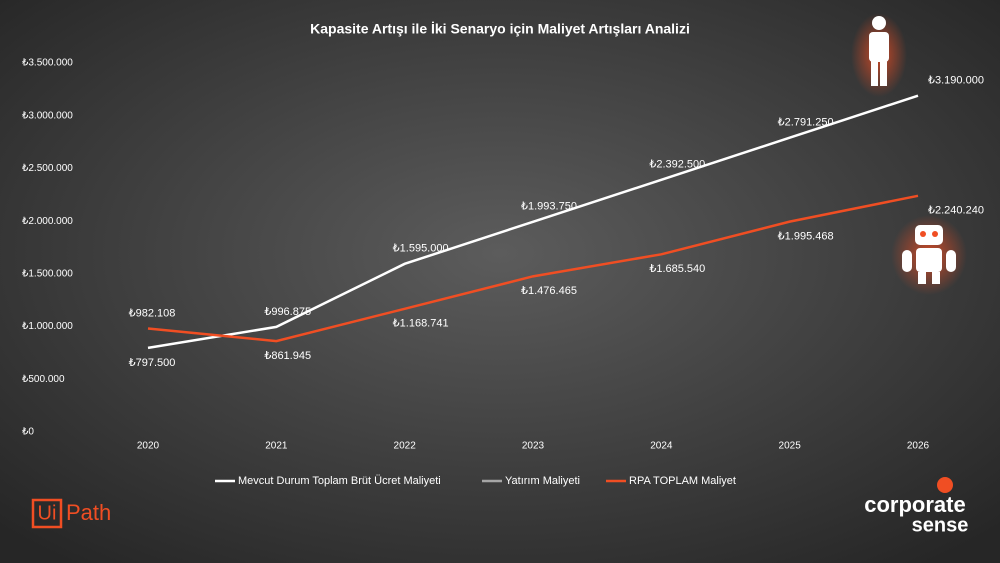 The image size is (1000, 563). What do you see at coordinates (682, 481) in the screenshot?
I see `legend-label: RPA TOPLAM Maliyet` at bounding box center [682, 481].